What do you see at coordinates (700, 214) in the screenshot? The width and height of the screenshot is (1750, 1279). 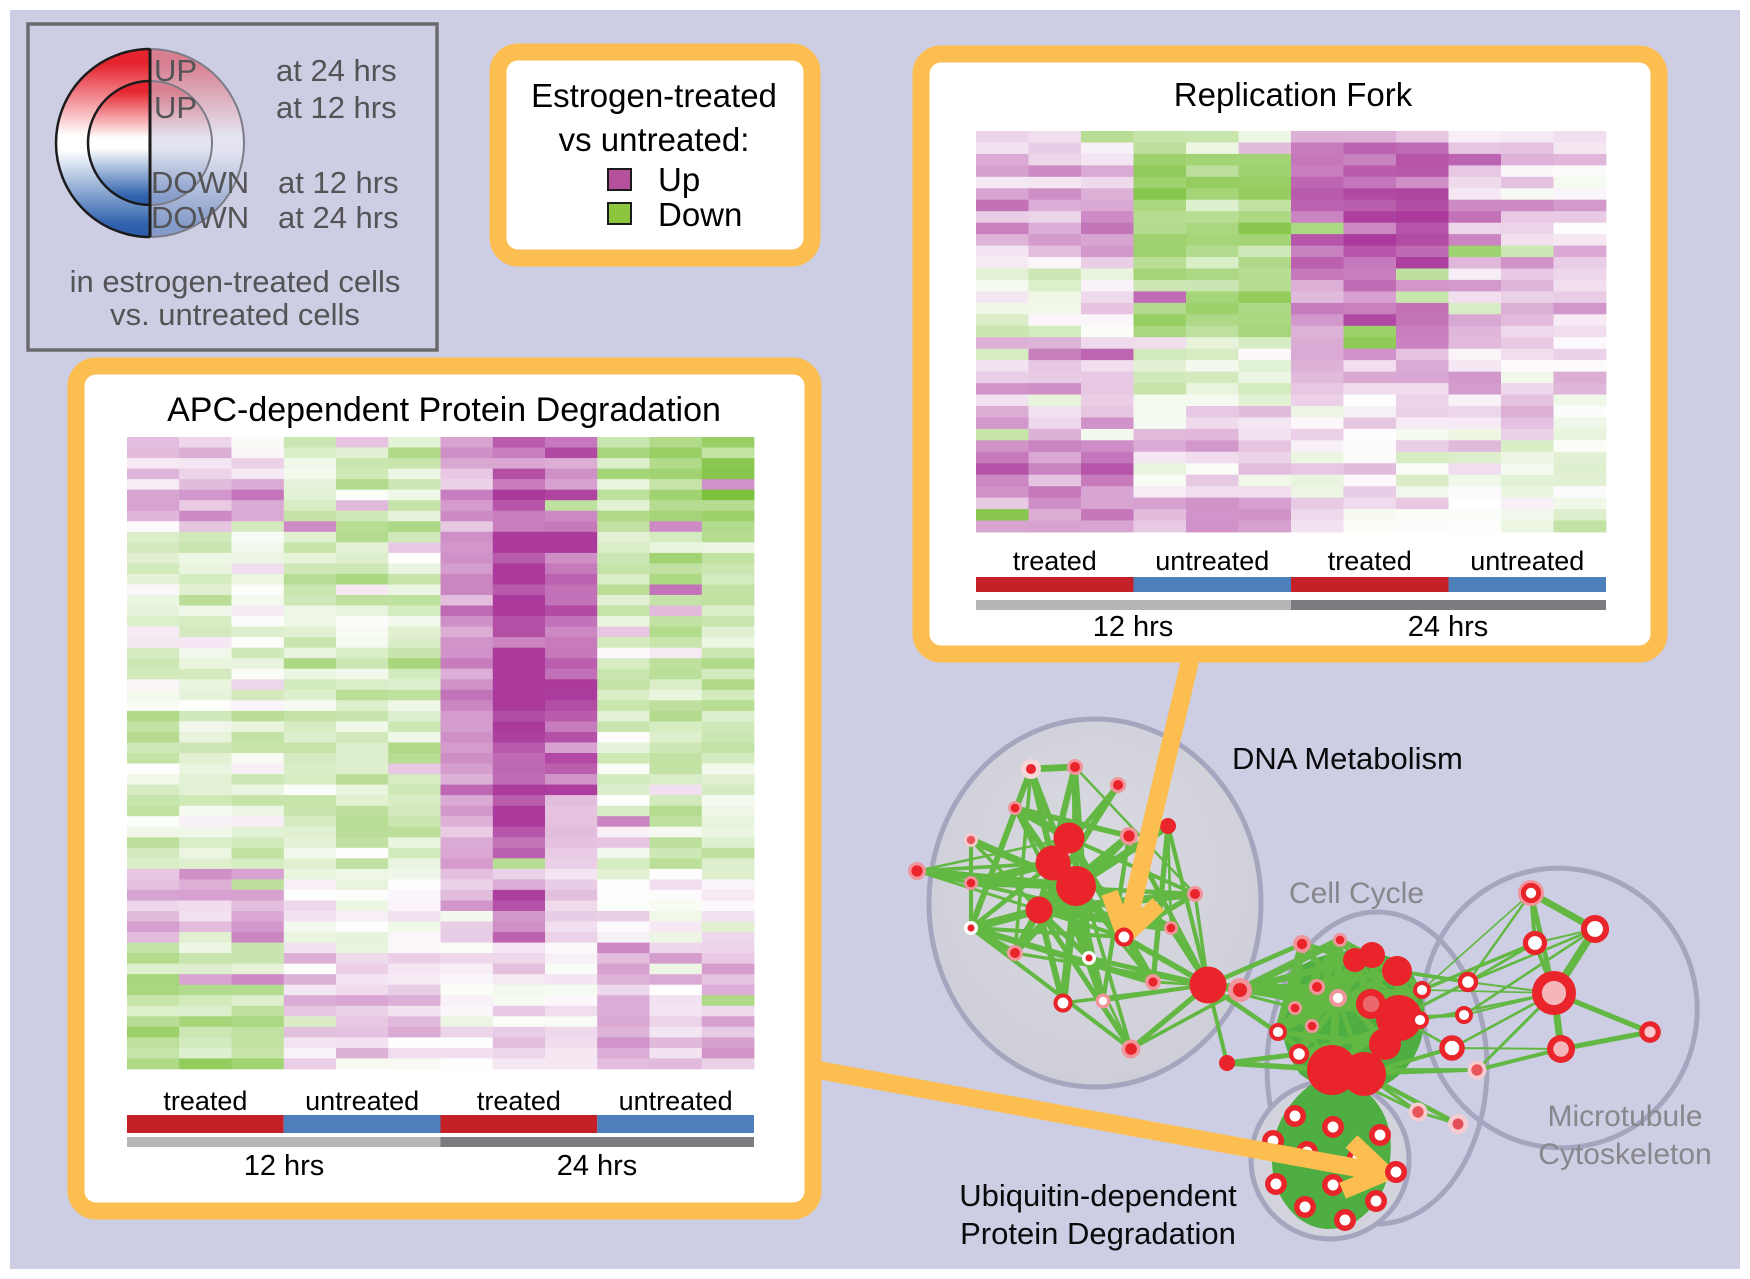 I see `svg-text: Down` at bounding box center [700, 214].